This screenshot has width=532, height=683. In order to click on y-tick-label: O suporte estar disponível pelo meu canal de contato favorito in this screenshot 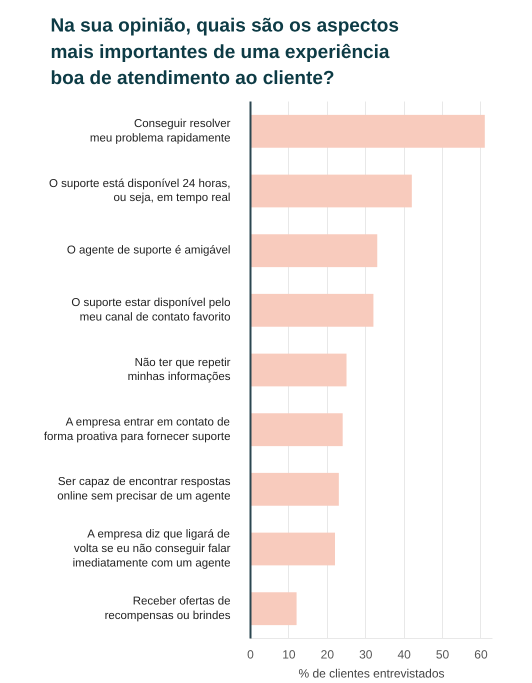, I will do `click(151, 310)`.